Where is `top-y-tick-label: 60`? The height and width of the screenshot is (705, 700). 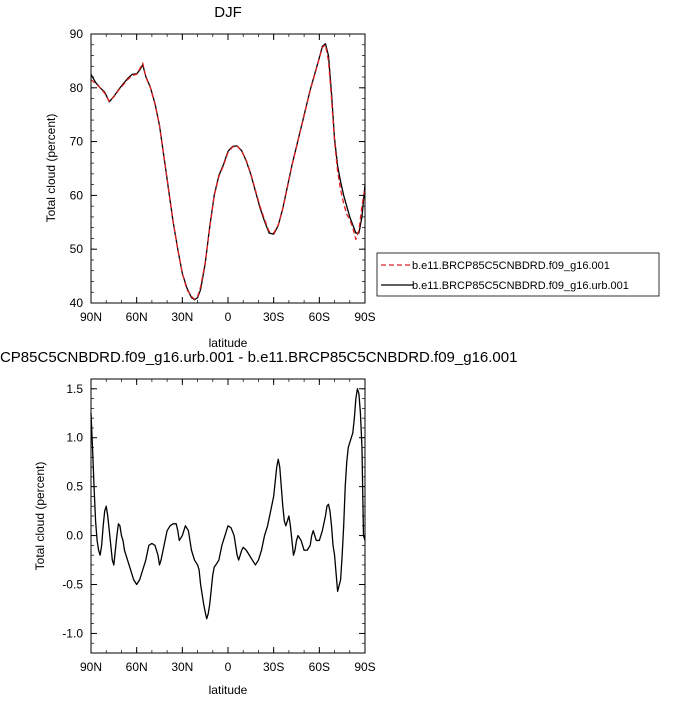
top-y-tick-label: 60 is located at coordinates (77, 195).